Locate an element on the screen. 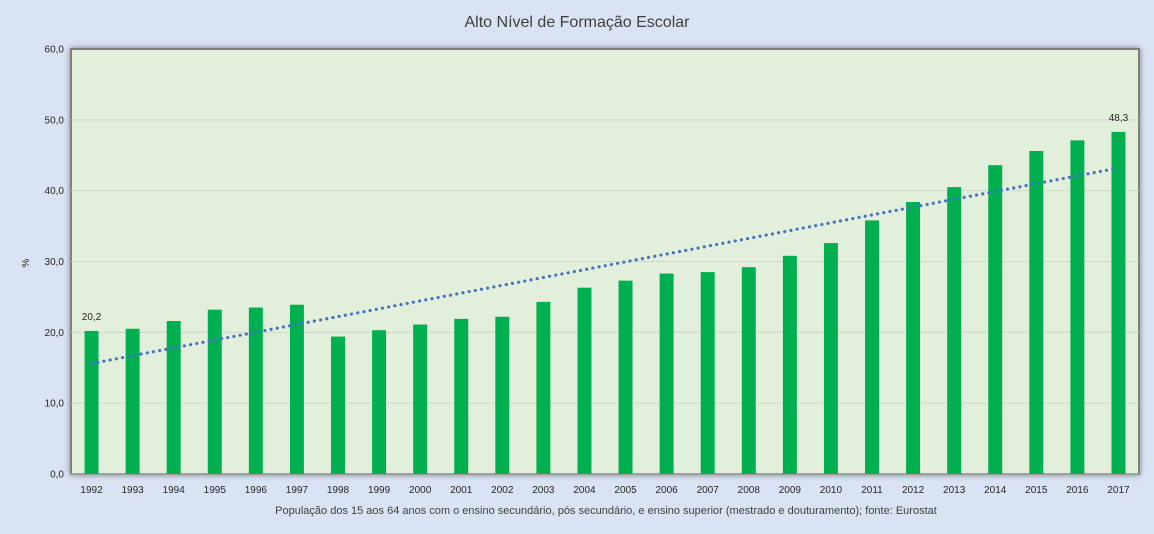 This screenshot has width=1154, height=534. x-tick-label: 1995 is located at coordinates (215, 490).